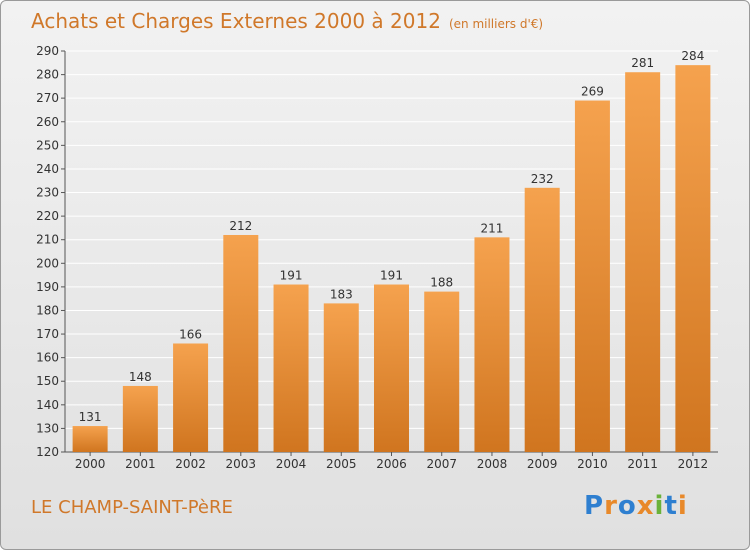 This screenshot has height=550, width=750. What do you see at coordinates (241, 464) in the screenshot?
I see `x-tick-label: 2003` at bounding box center [241, 464].